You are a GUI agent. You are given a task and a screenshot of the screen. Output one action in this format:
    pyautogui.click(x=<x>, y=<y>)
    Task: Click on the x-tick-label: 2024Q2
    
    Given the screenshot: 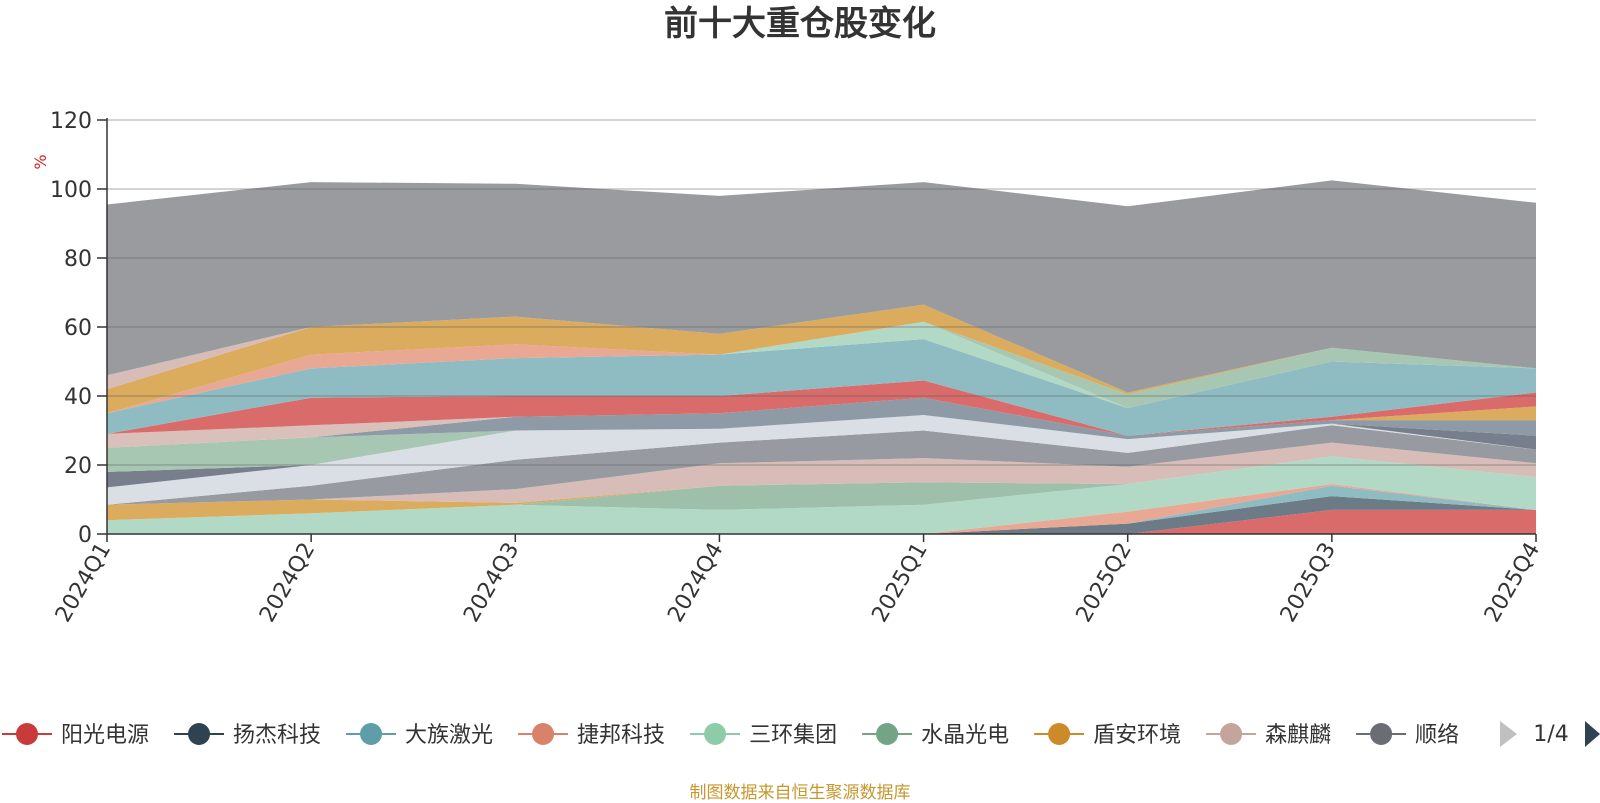 What is the action you would take?
    pyautogui.click(x=287, y=583)
    